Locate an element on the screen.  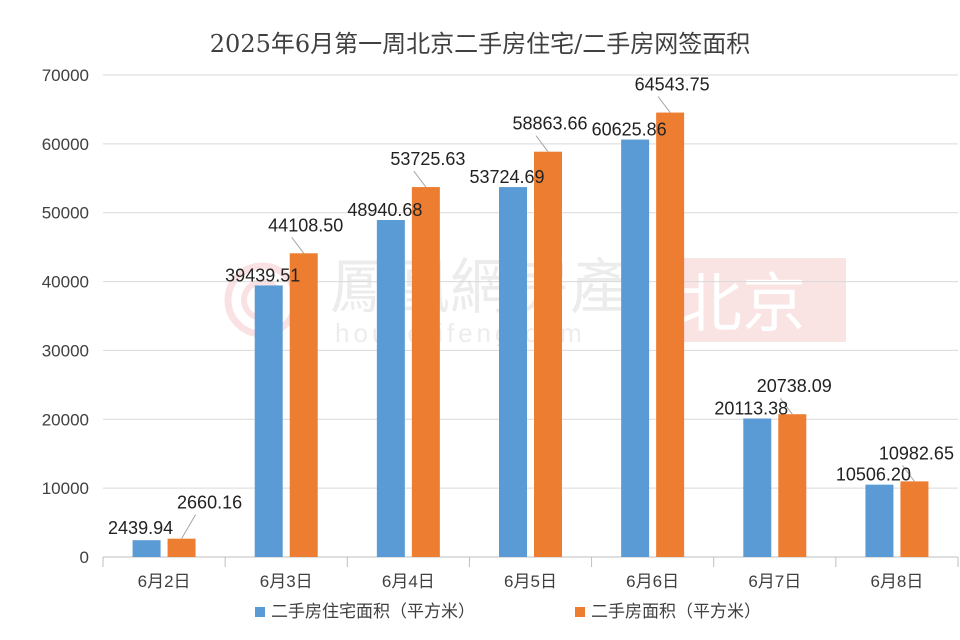
data-label-residential: 39439.51 is located at coordinates (262, 275).